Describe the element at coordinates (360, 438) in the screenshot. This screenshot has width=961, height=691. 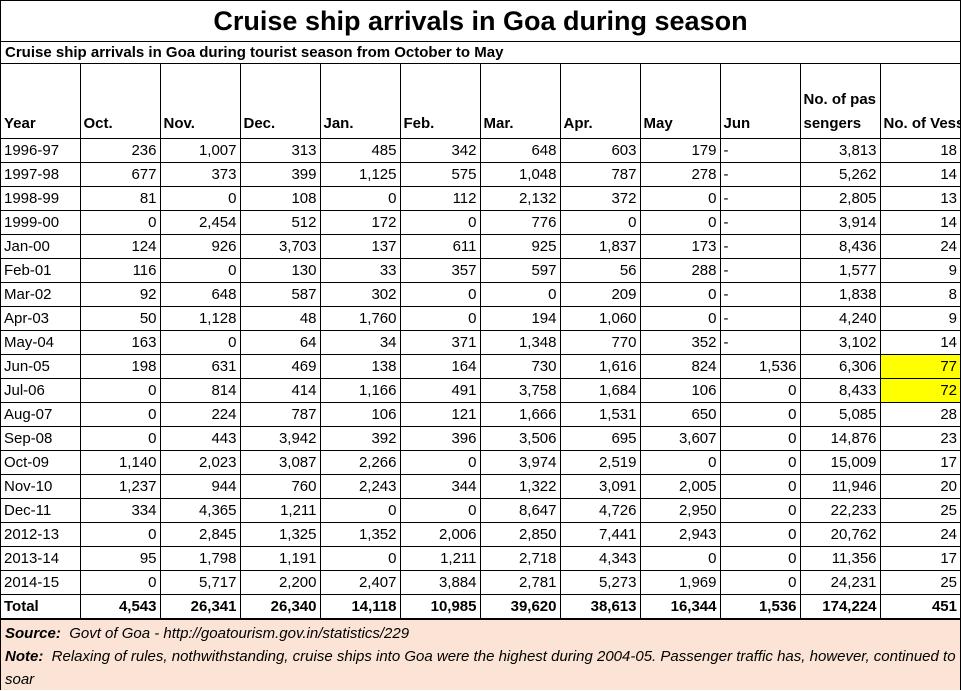
I see `table-cell: 392` at that location.